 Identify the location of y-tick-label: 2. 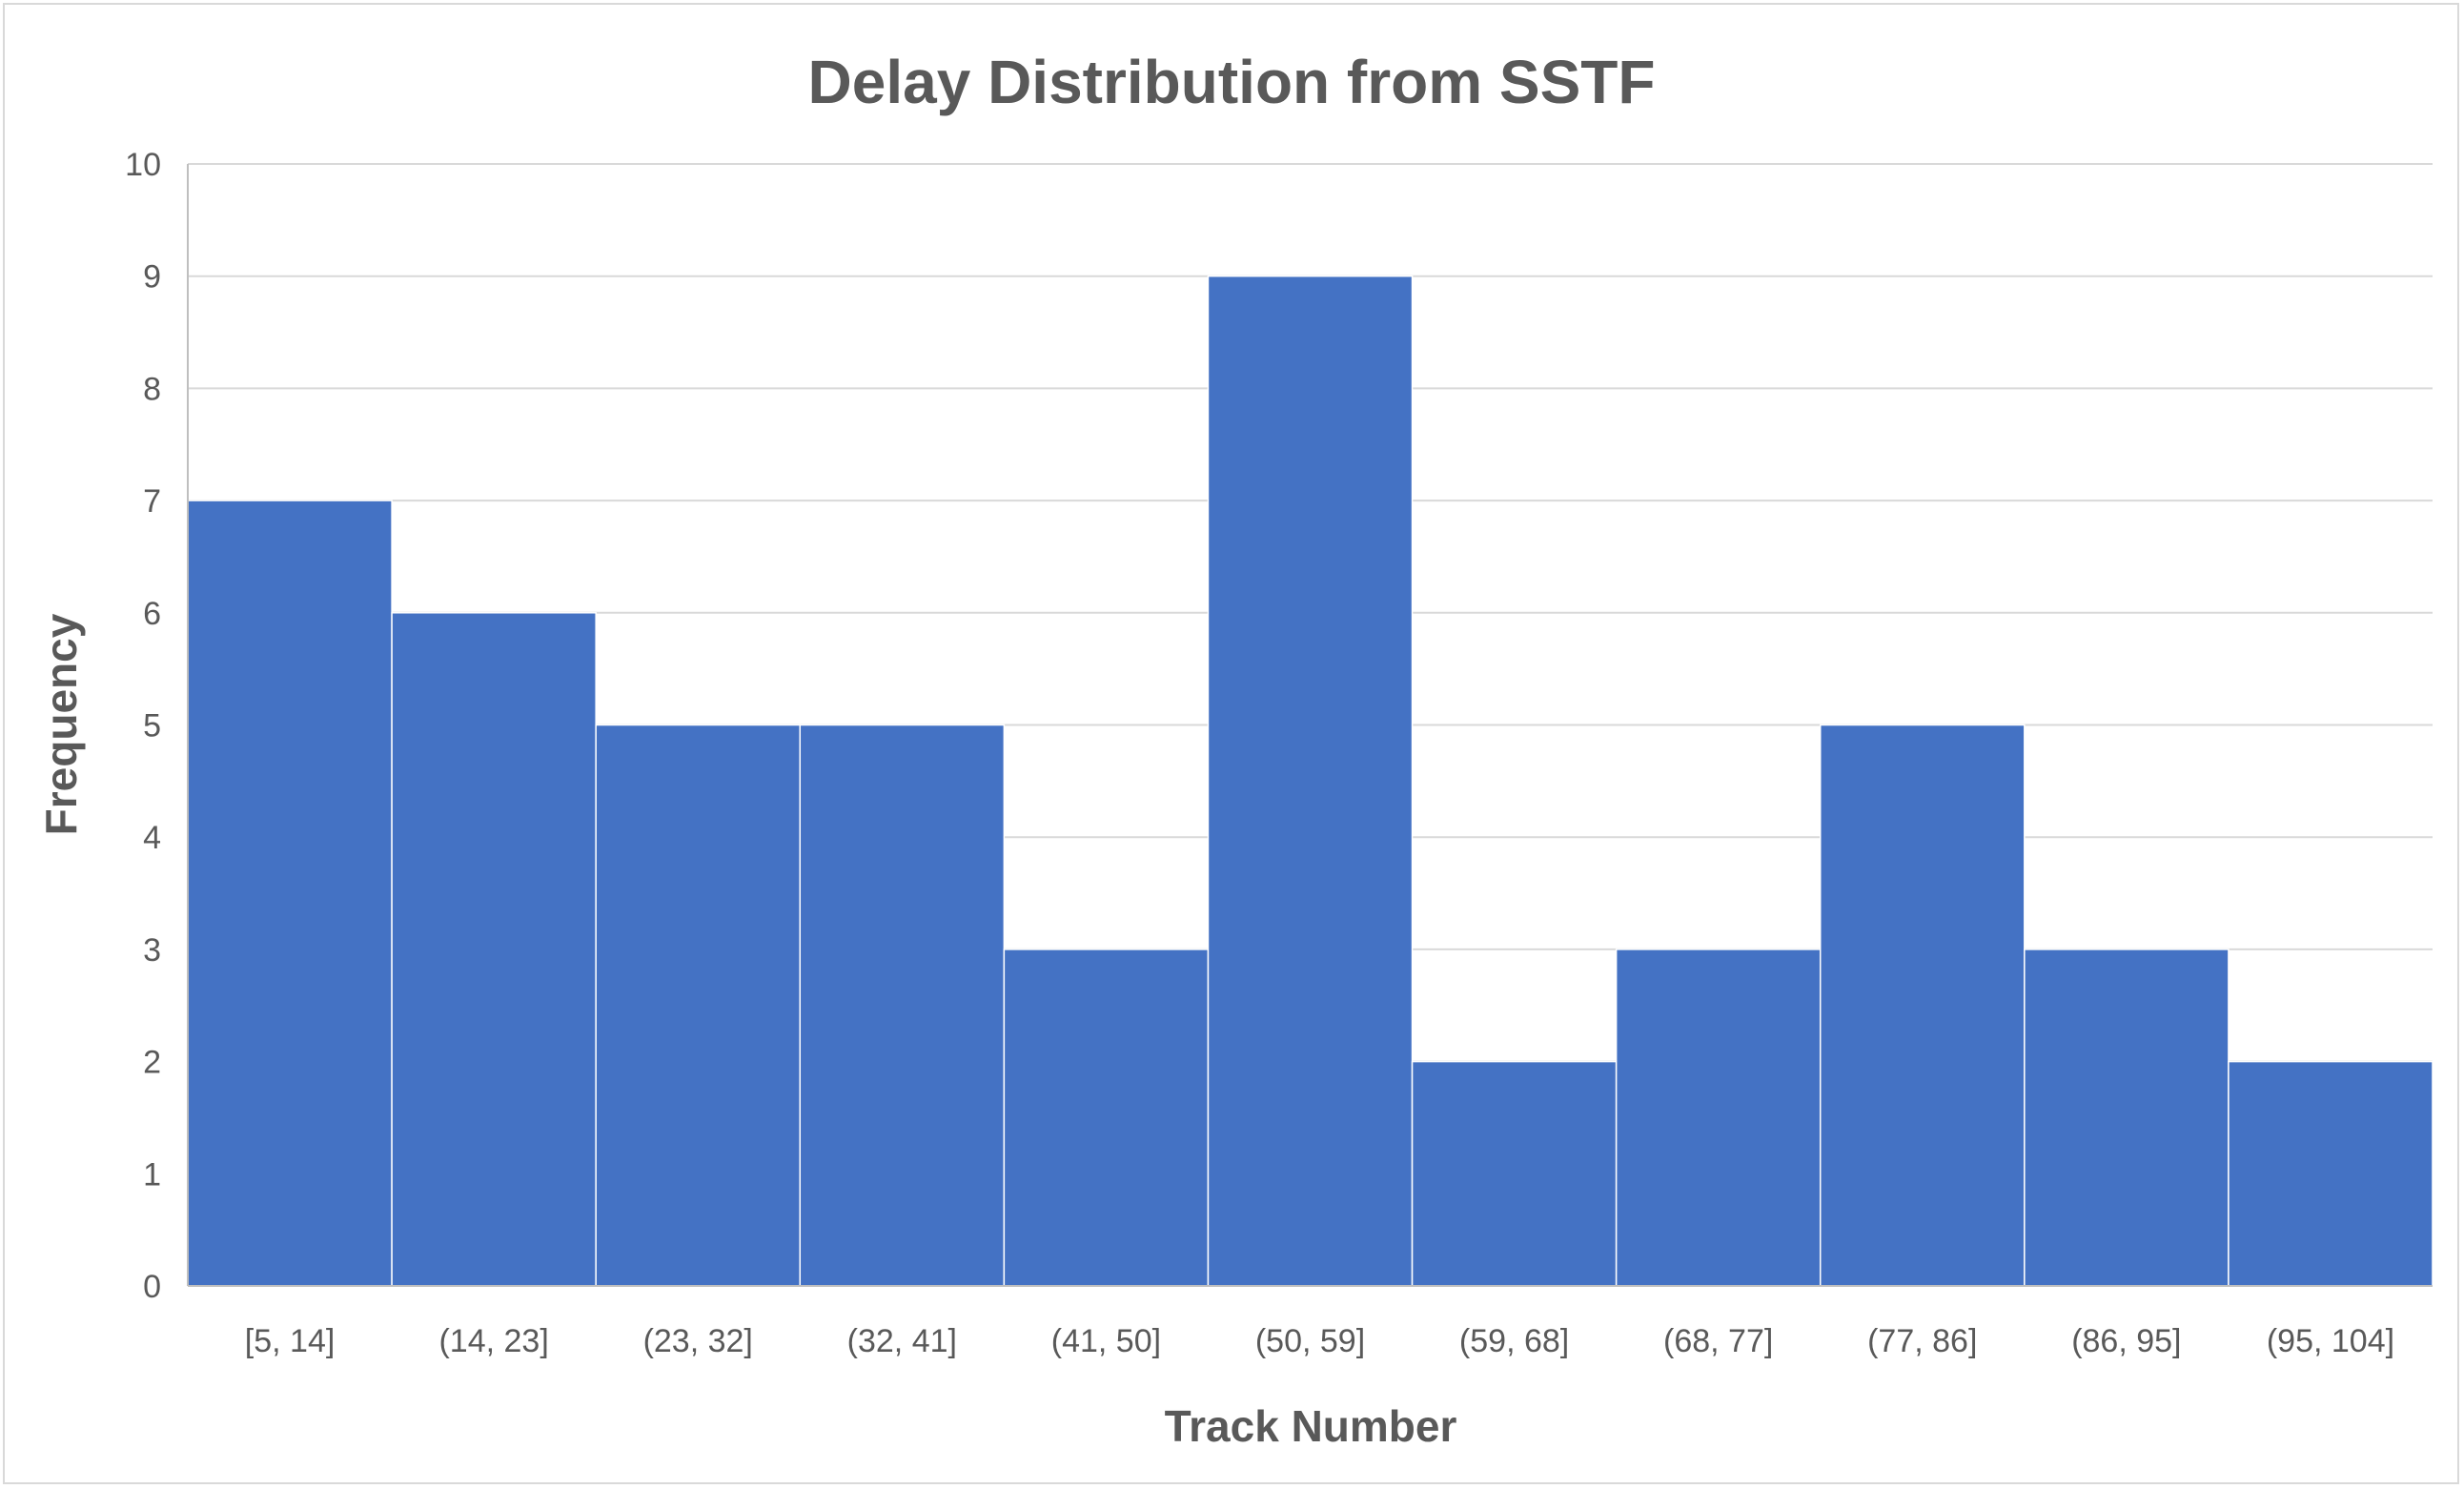
(152, 1063).